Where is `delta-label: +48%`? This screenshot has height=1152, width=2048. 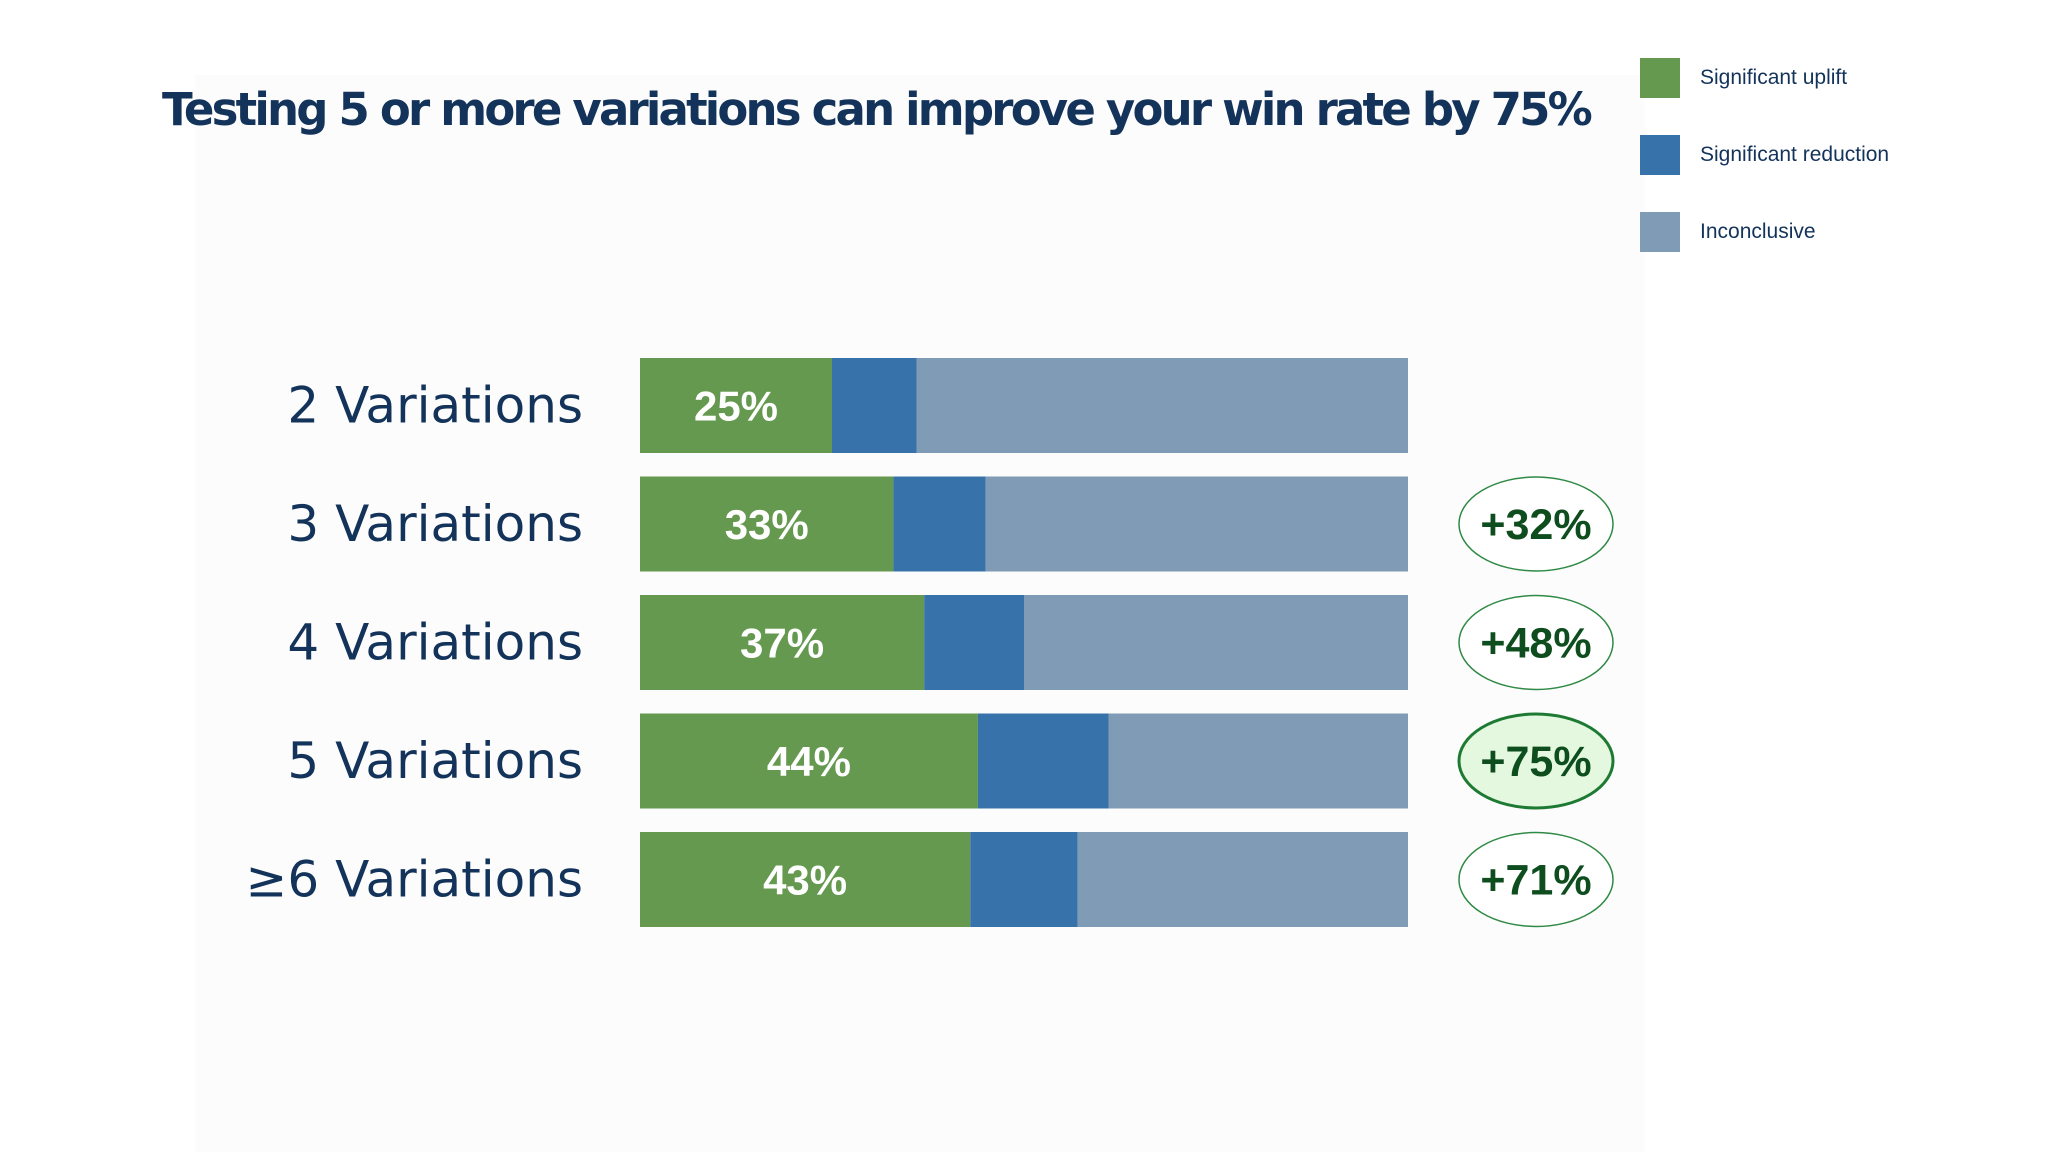 delta-label: +48% is located at coordinates (1535, 644).